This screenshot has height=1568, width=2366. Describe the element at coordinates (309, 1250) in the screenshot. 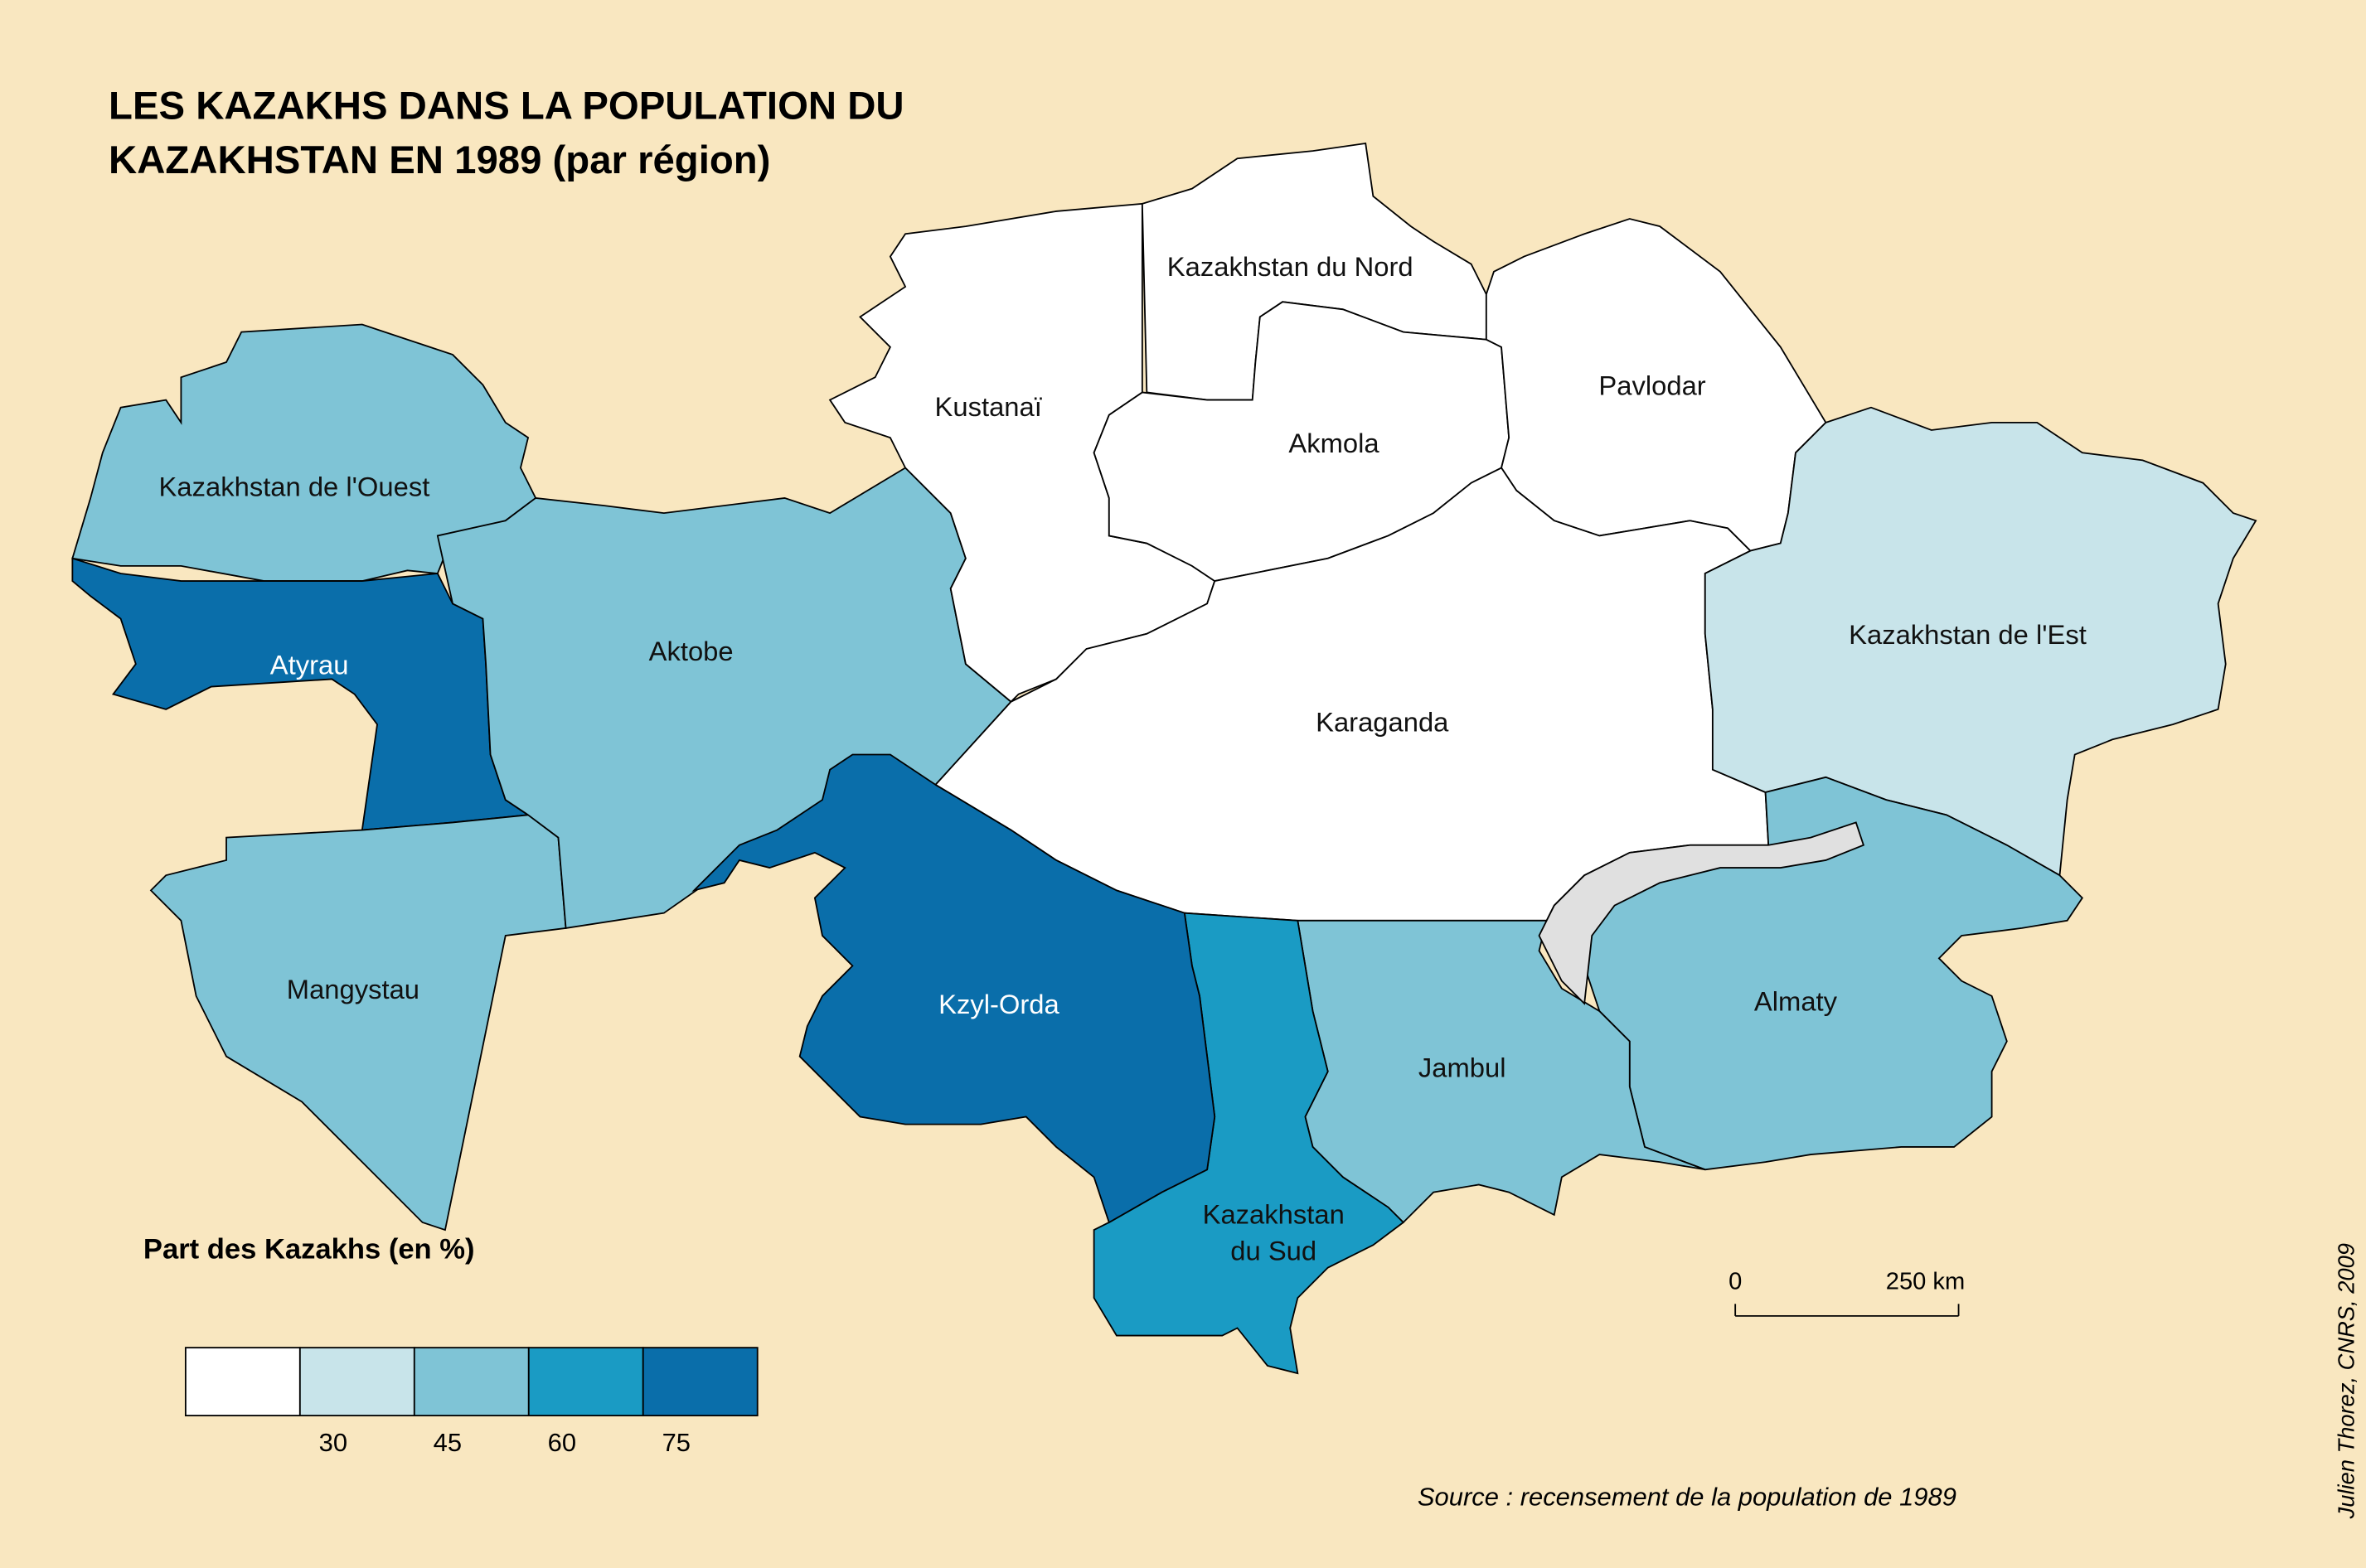

I see `legend-title: Part des Kazakhs (en %)` at that location.